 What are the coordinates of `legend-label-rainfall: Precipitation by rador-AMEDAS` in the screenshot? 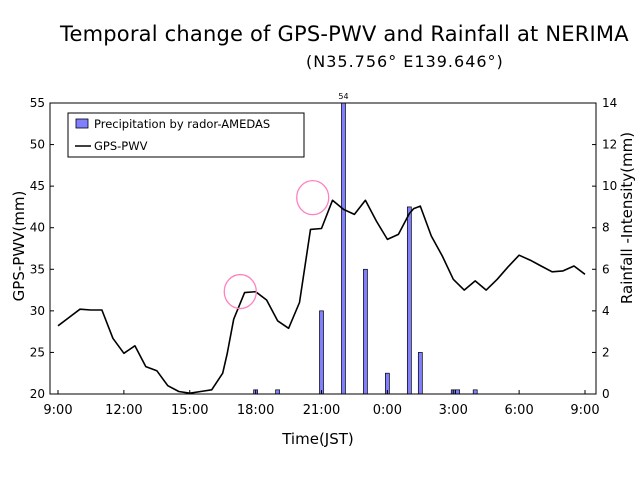 It's located at (182, 124).